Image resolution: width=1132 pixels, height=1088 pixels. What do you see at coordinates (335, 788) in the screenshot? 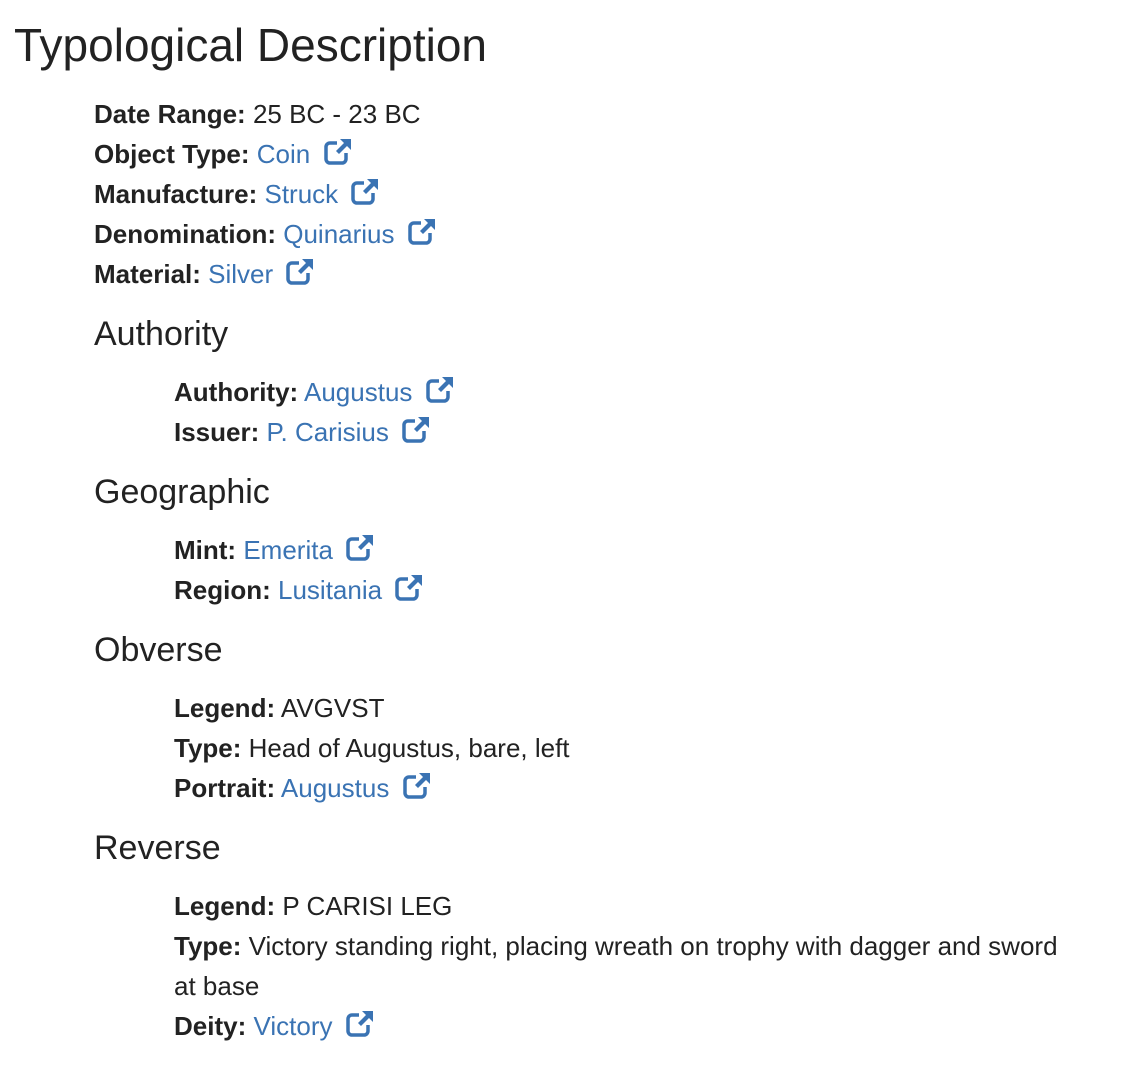
I see `portrait-link: Augustus` at bounding box center [335, 788].